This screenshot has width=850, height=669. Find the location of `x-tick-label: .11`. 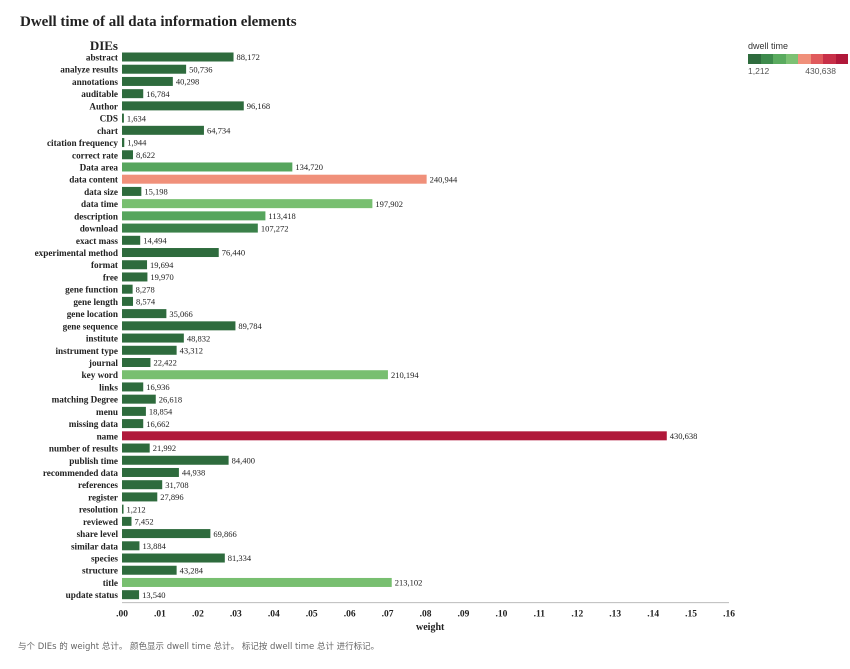

x-tick-label: .11 is located at coordinates (540, 615).